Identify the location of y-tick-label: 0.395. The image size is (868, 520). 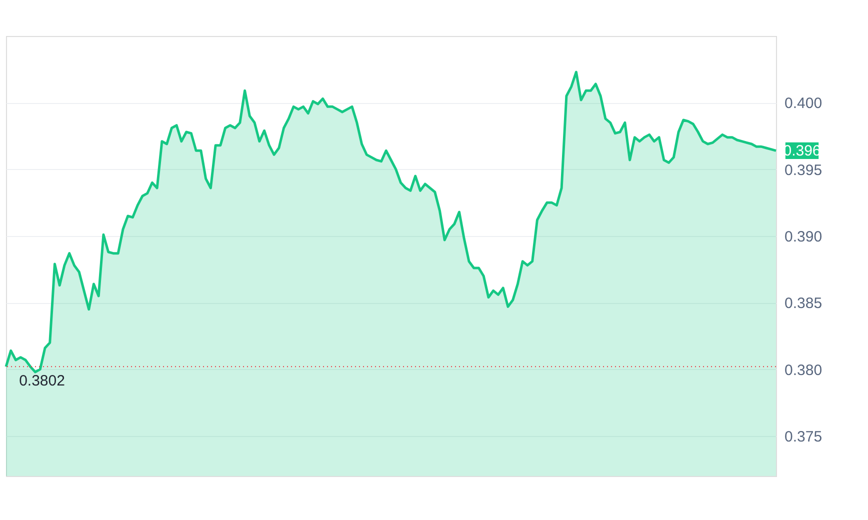
(803, 170).